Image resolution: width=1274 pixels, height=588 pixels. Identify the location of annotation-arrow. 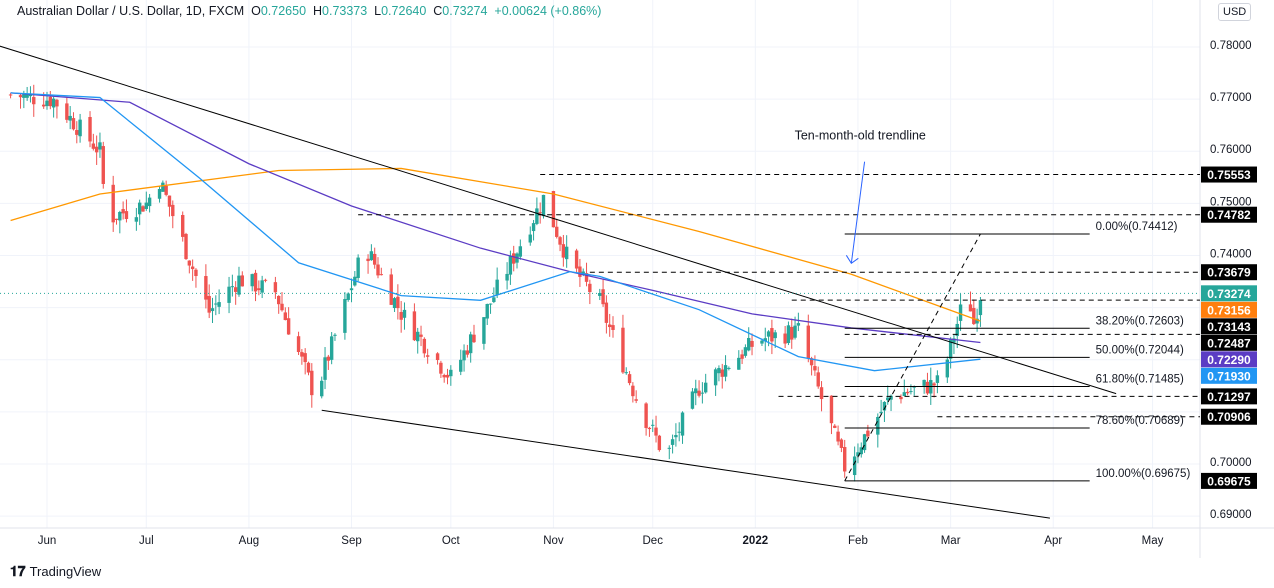
(858, 212).